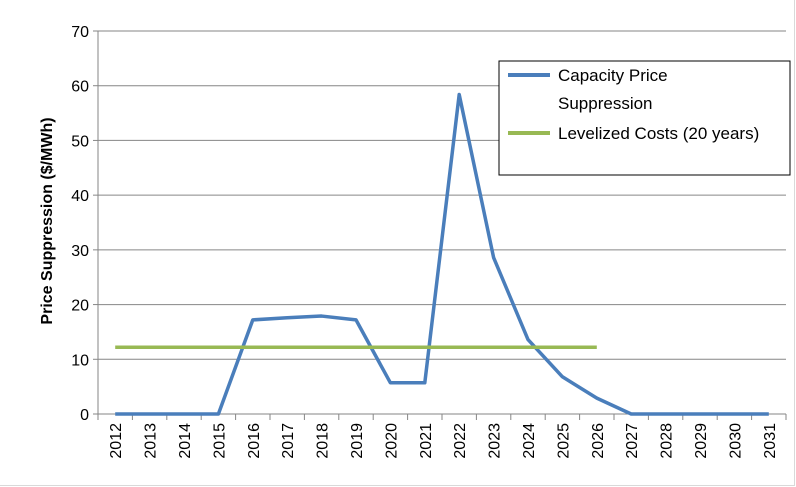 This screenshot has height=487, width=796. What do you see at coordinates (84, 415) in the screenshot?
I see `y-tick-label: 0` at bounding box center [84, 415].